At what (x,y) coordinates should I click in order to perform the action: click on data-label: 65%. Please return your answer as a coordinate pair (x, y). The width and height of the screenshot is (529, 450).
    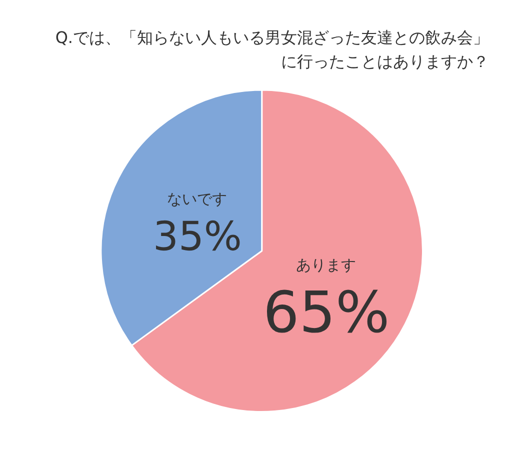
    Looking at the image, I should click on (326, 313).